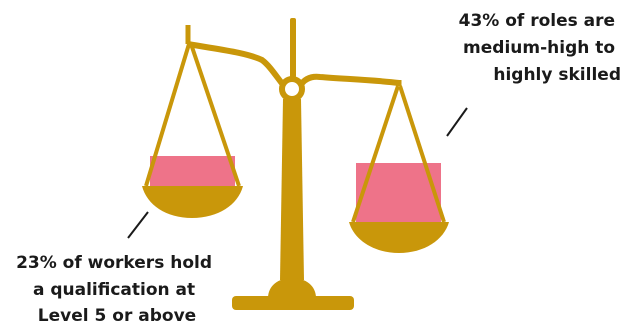  I want to click on right-annotation-connector, so click(457, 122).